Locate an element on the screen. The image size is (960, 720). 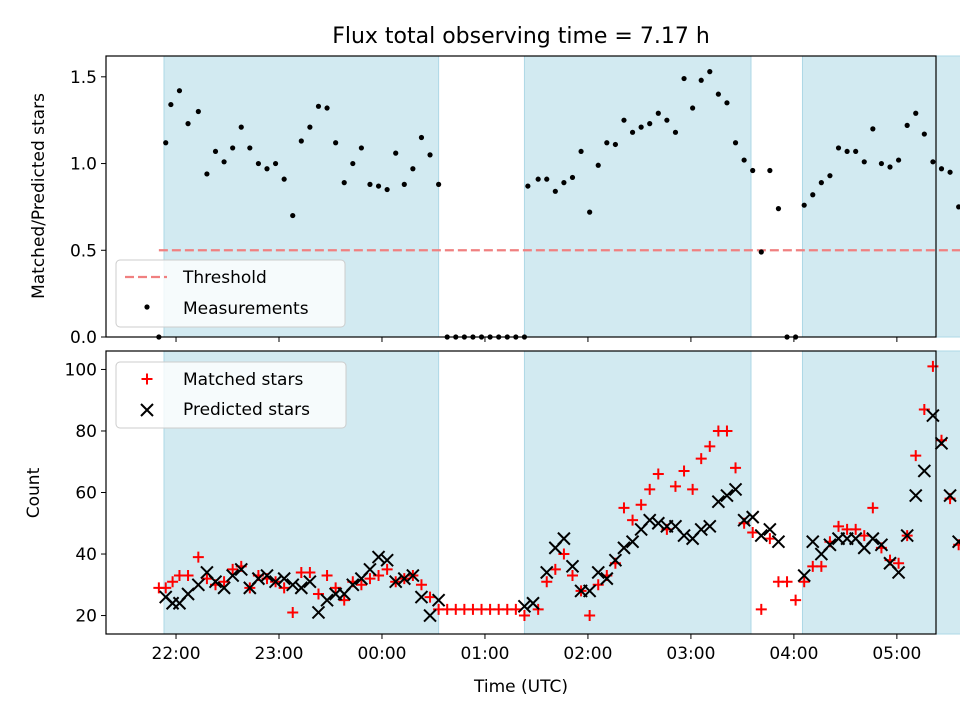
legend-matched-label: Matched stars is located at coordinates (243, 380).